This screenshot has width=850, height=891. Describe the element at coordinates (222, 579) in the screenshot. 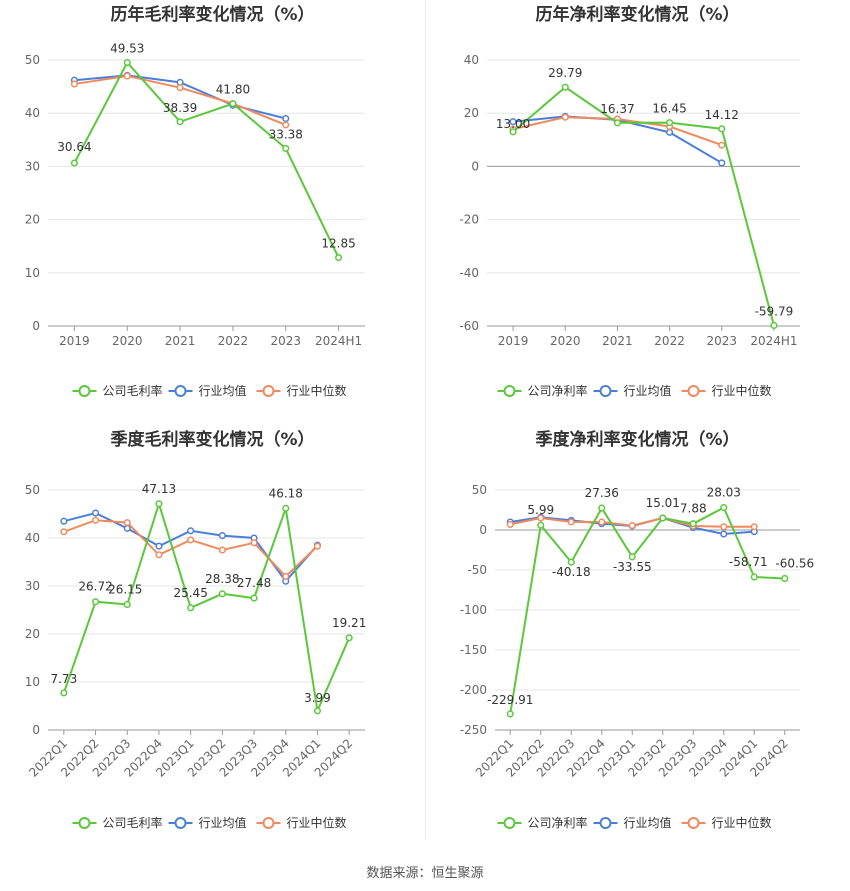

I see `data-label: 28.38` at that location.